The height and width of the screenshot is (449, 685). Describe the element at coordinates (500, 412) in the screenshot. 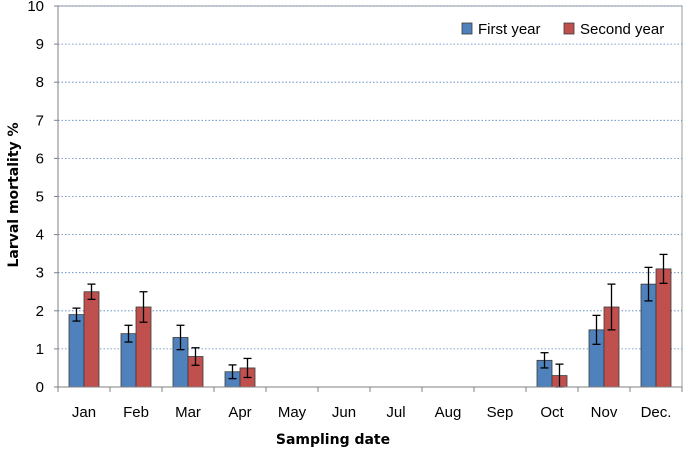

I see `x-tick-label-sep: Sep` at that location.